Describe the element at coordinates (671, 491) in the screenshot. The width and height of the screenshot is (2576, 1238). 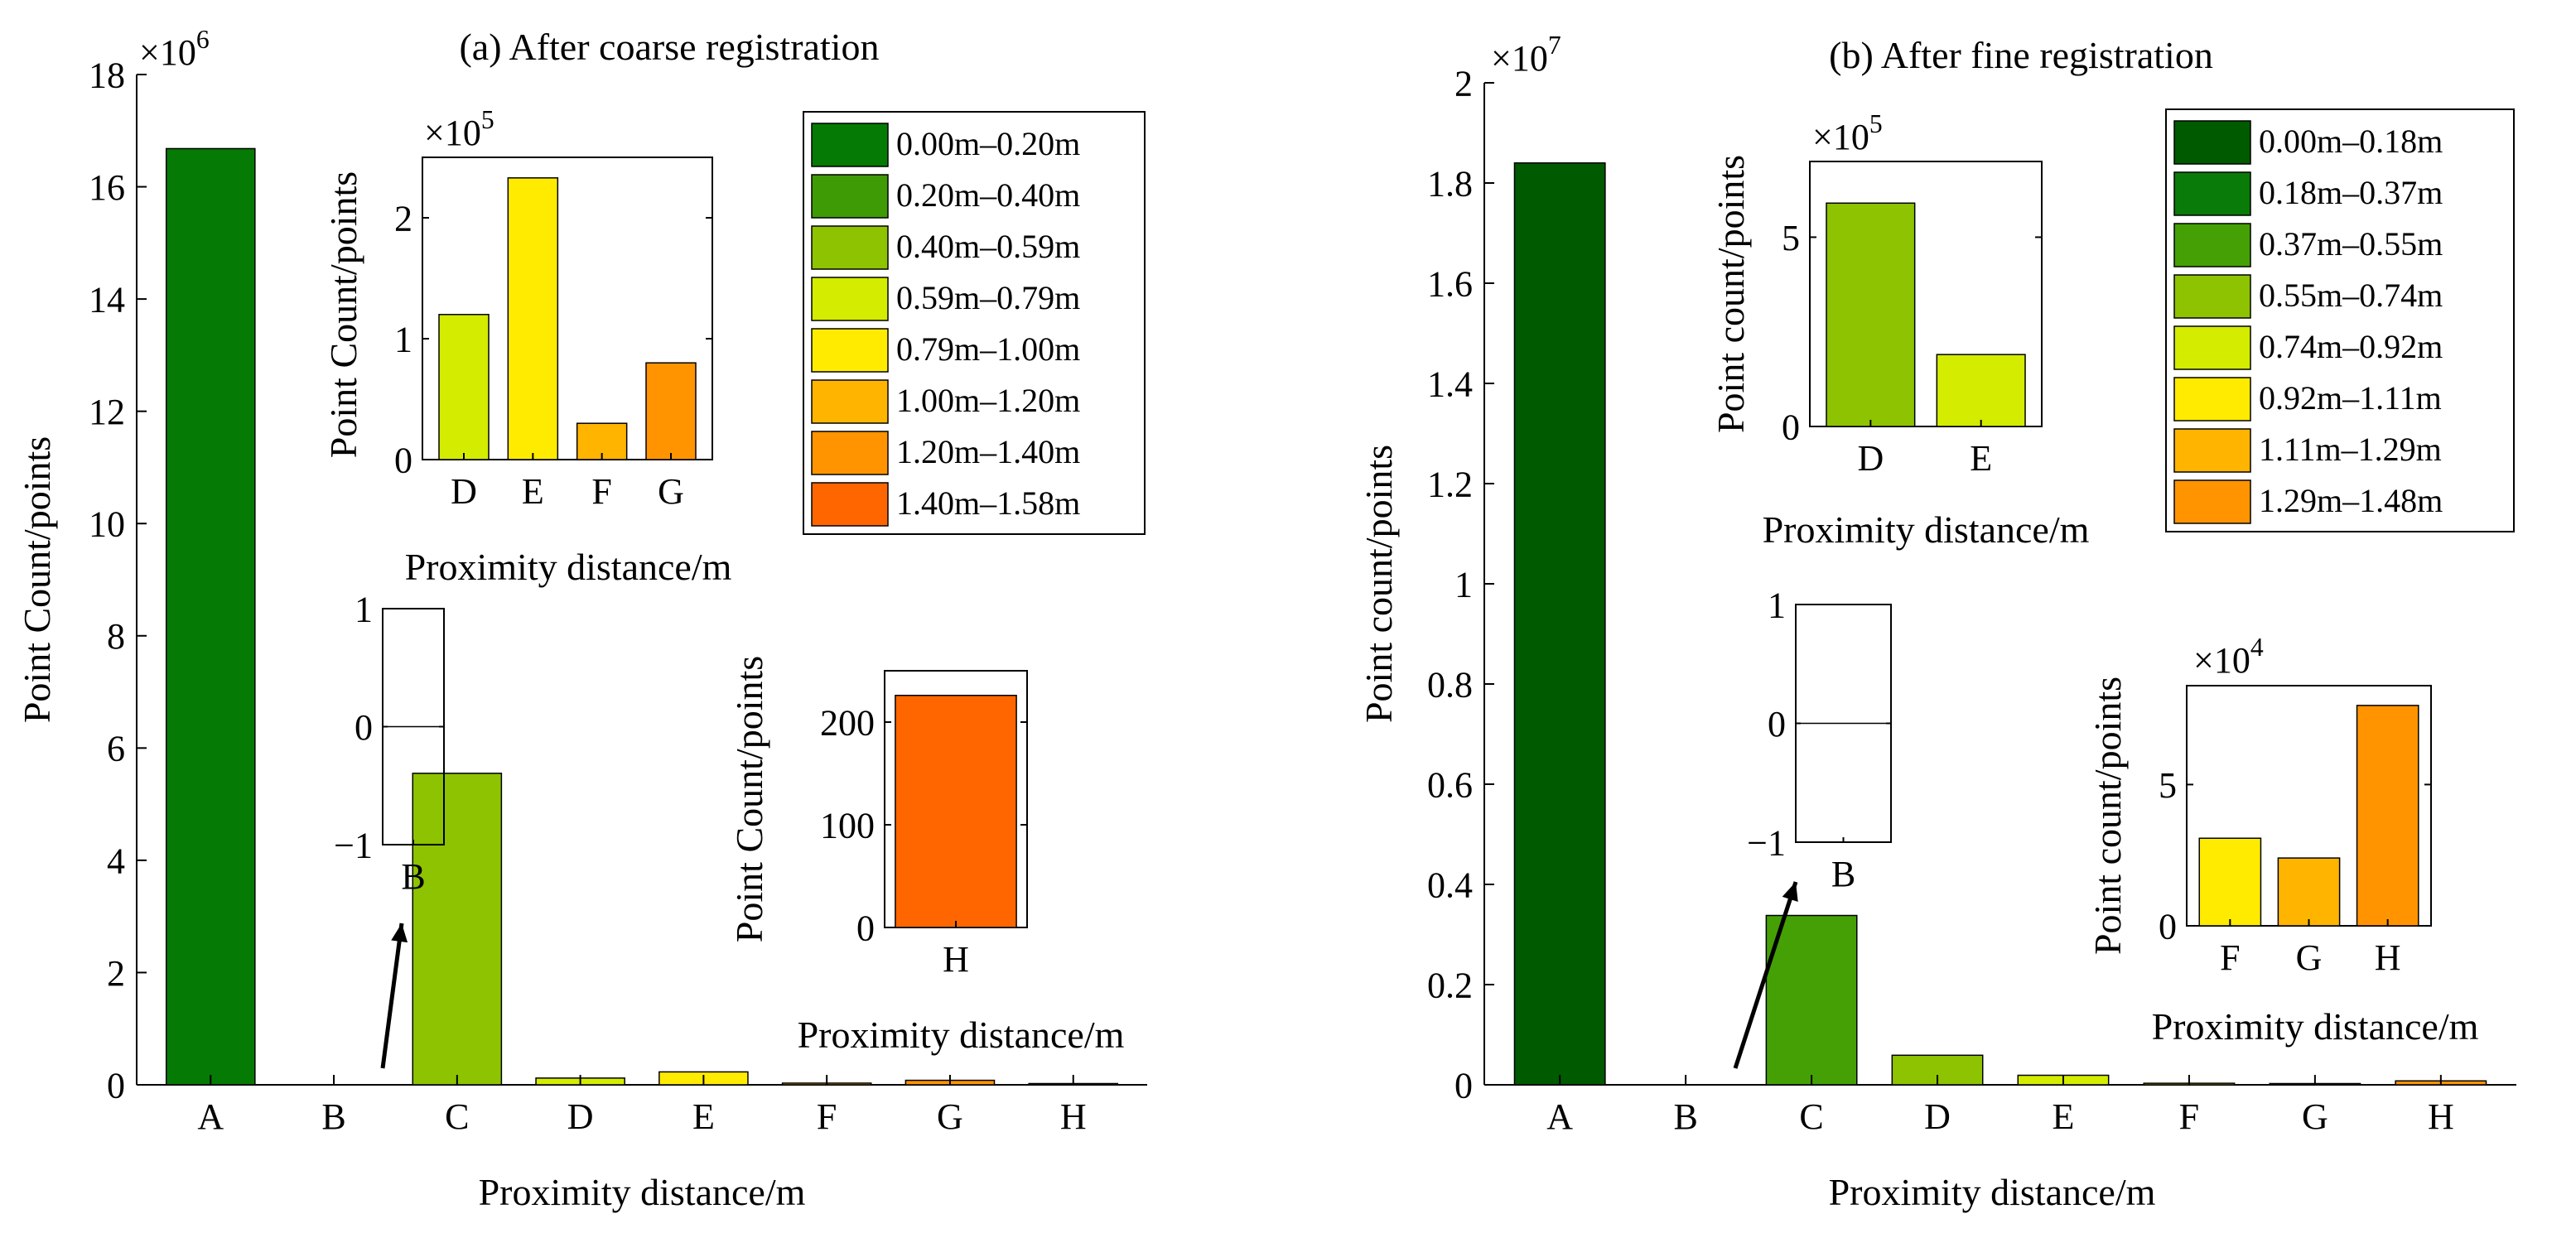
I see `a-inset-defg-xtick-label: G` at that location.